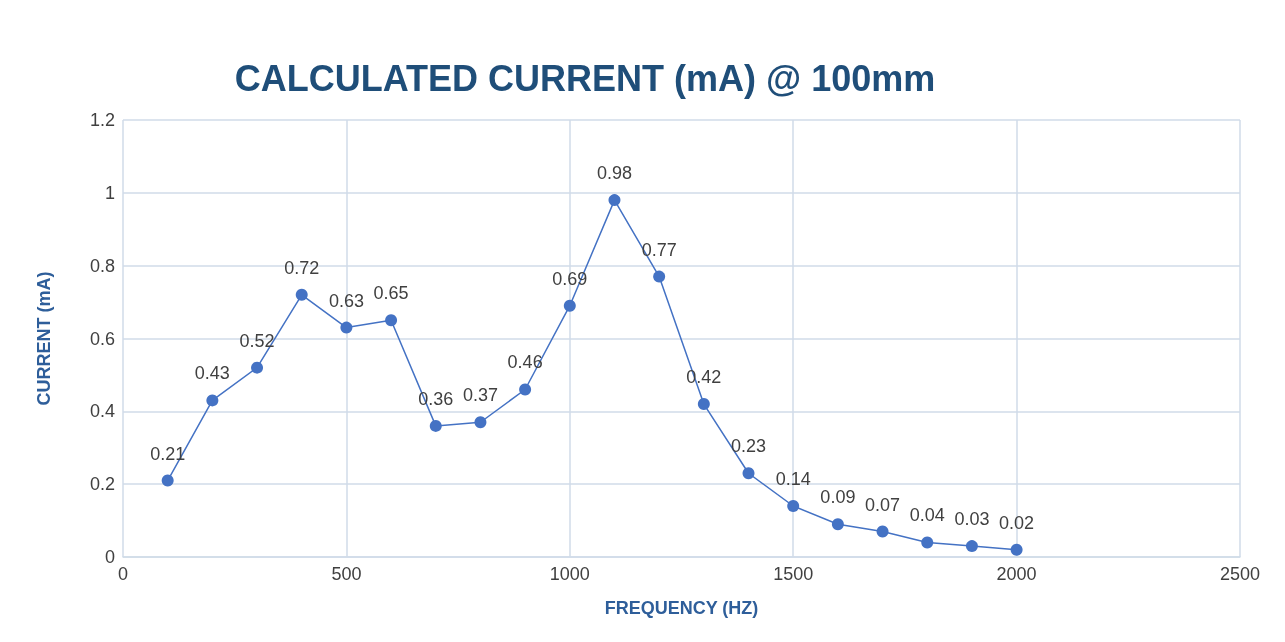  What do you see at coordinates (1017, 522) in the screenshot?
I see `data-label: 0.02` at bounding box center [1017, 522].